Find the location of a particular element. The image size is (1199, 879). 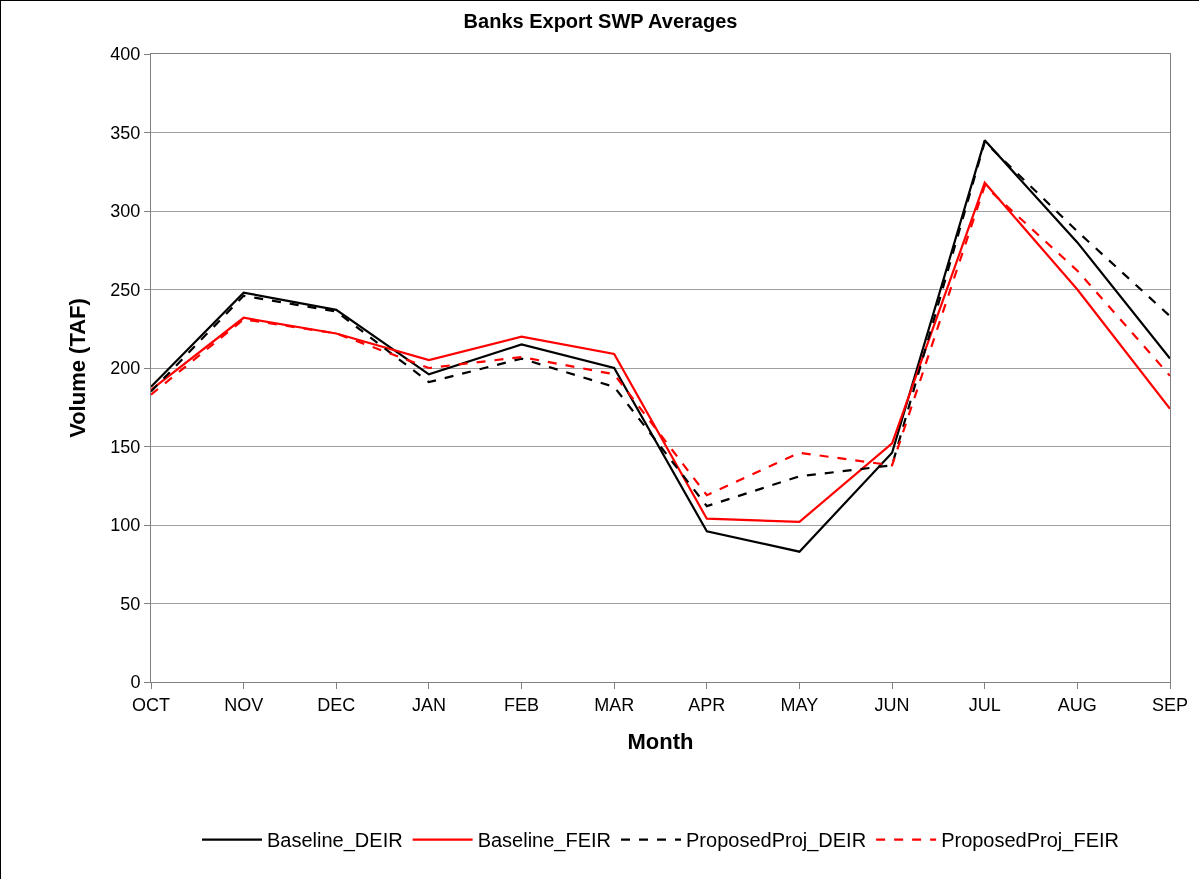

y-axis-title: Volume (TAF) is located at coordinates (78, 368).